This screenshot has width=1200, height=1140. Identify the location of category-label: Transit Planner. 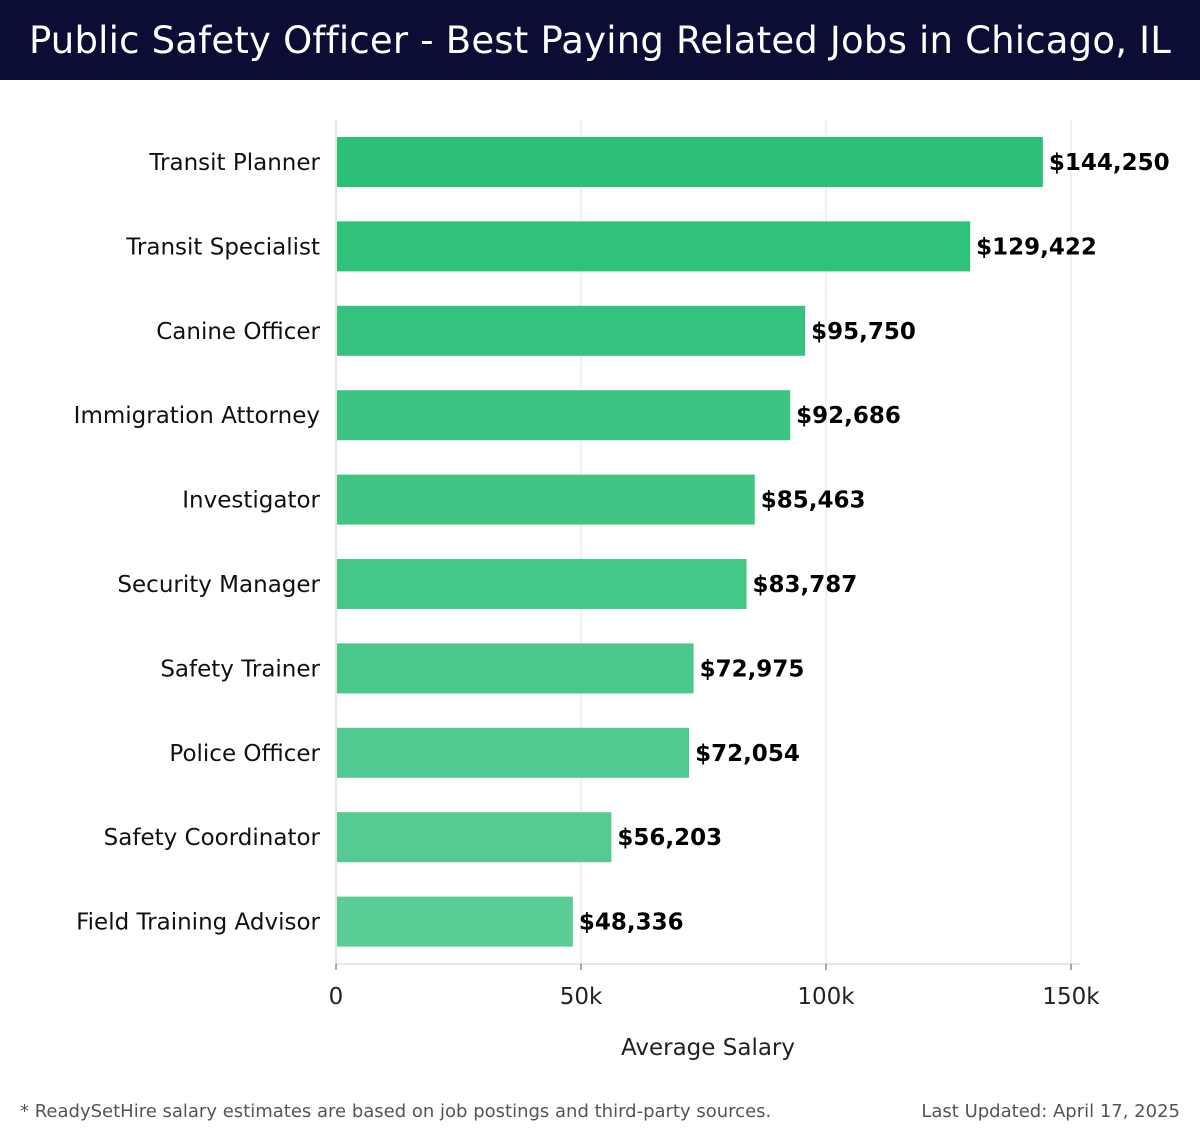
(234, 163).